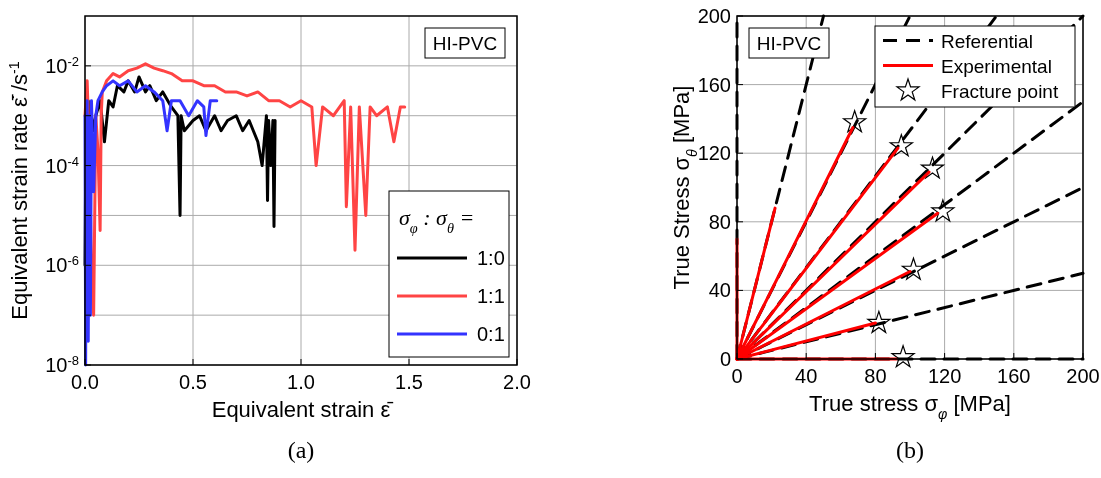  What do you see at coordinates (409, 382) in the screenshot?
I see `x-tick-label: 1.5` at bounding box center [409, 382].